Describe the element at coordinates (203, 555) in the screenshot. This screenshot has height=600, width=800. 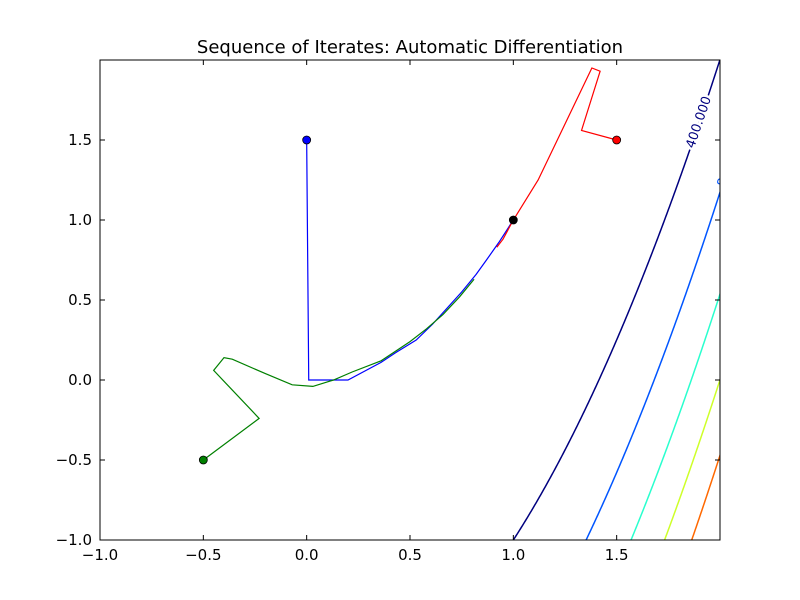
I see `x-tick-label: −0.5` at that location.